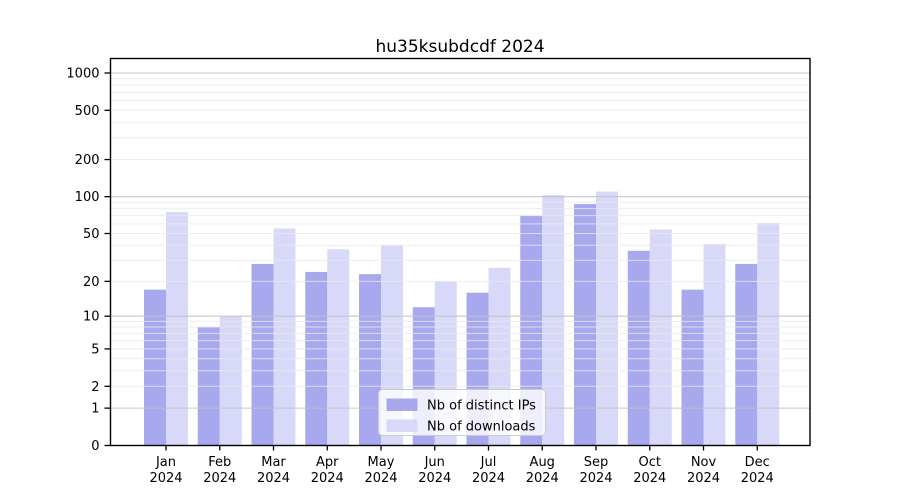  What do you see at coordinates (262, 354) in the screenshot?
I see `bar-nb-of-distinct-ips-mar` at bounding box center [262, 354].